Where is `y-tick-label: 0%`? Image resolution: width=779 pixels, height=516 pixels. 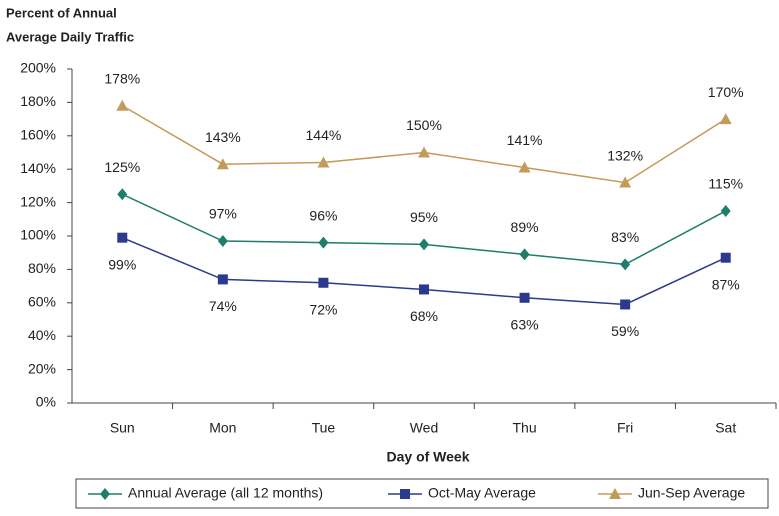
y-tick-label: 0% is located at coordinates (46, 402).